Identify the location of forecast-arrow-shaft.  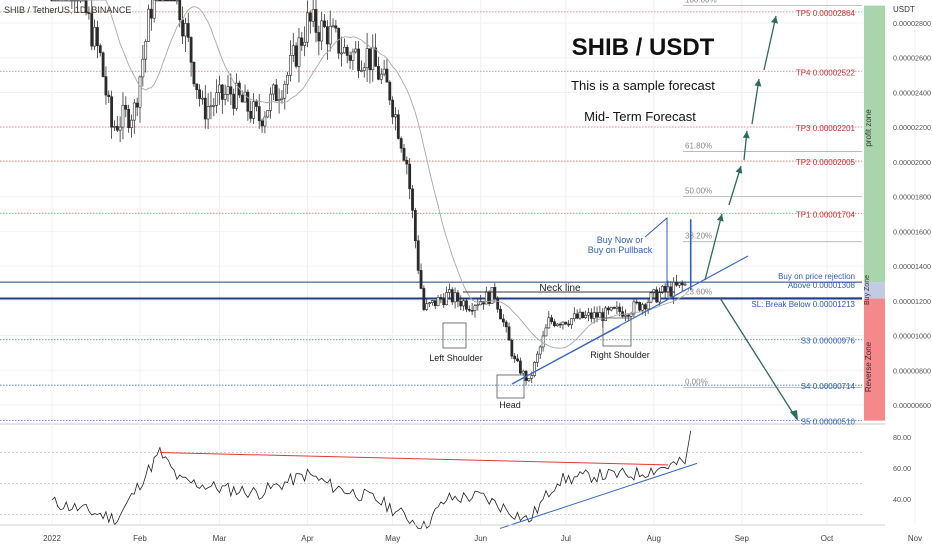
(713, 247).